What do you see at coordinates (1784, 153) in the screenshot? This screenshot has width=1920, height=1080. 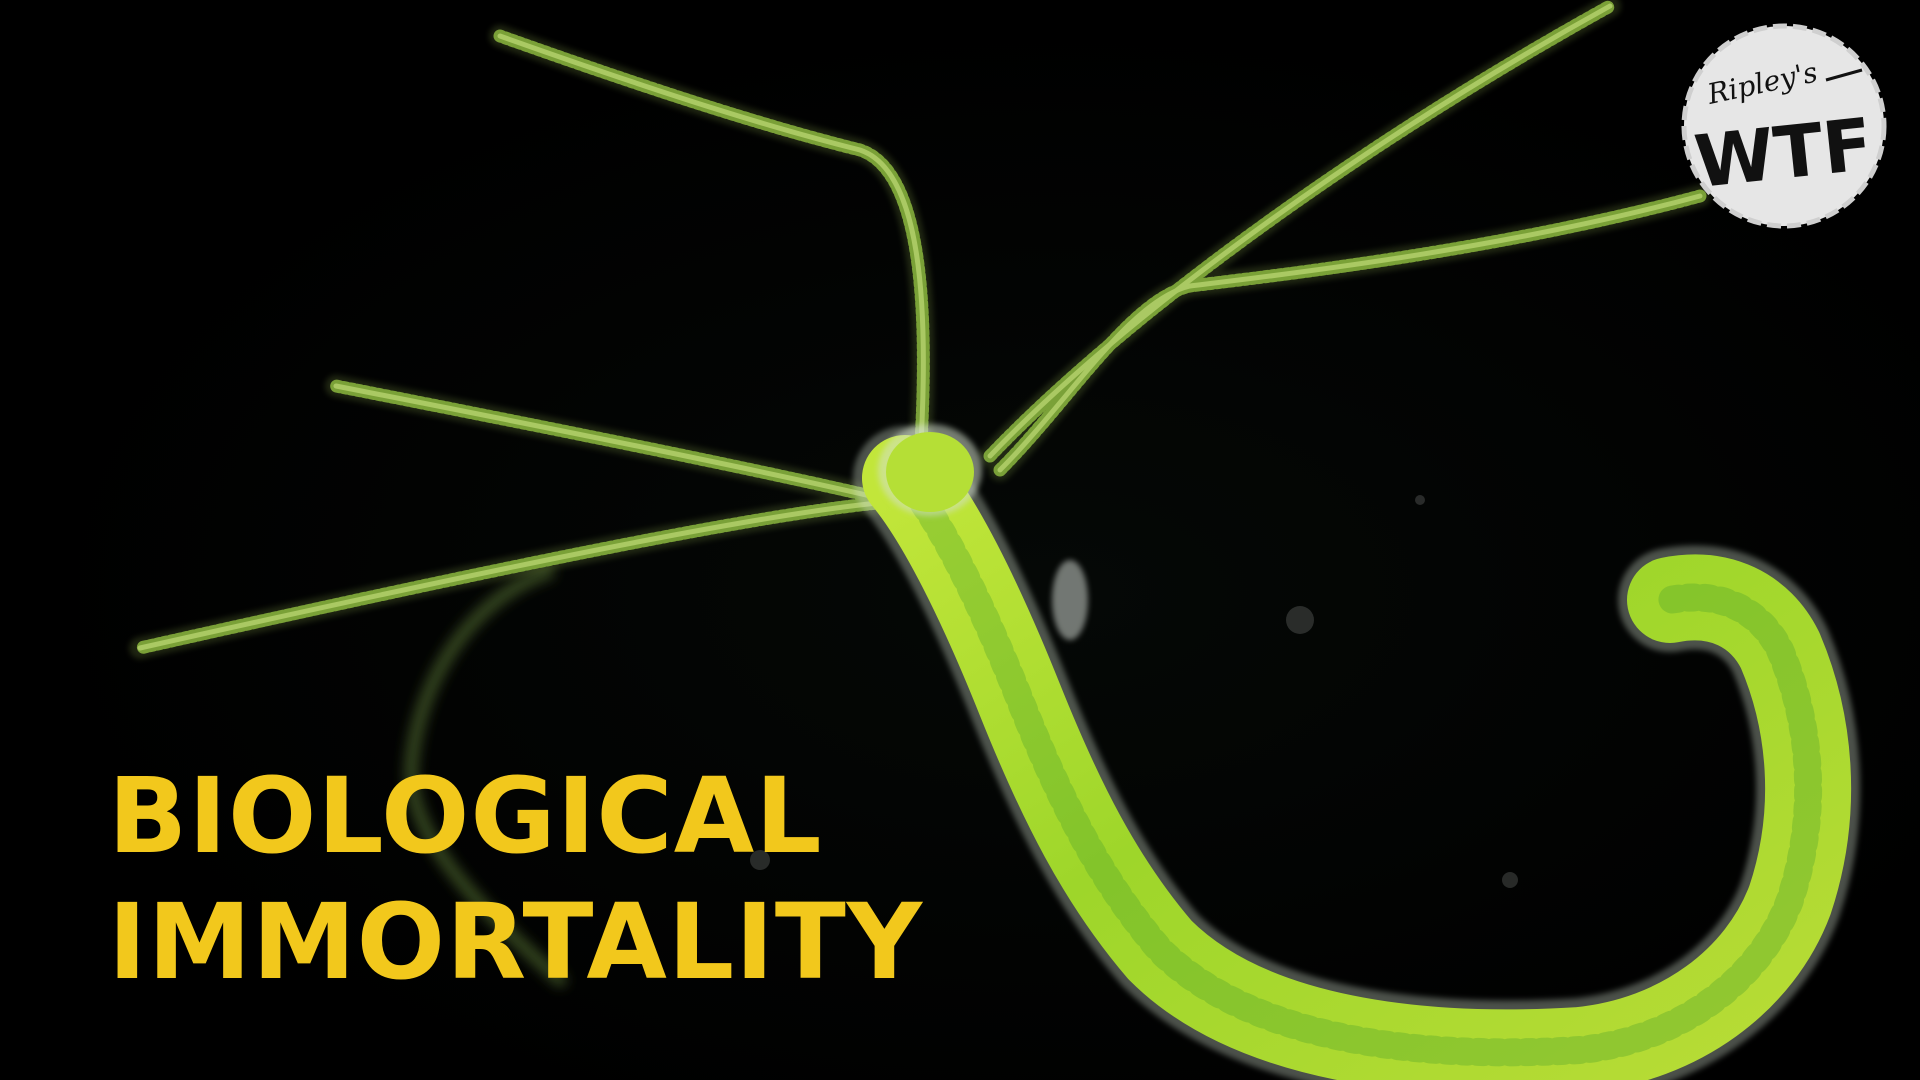 I see `logo-mark-text: WTF` at bounding box center [1784, 153].